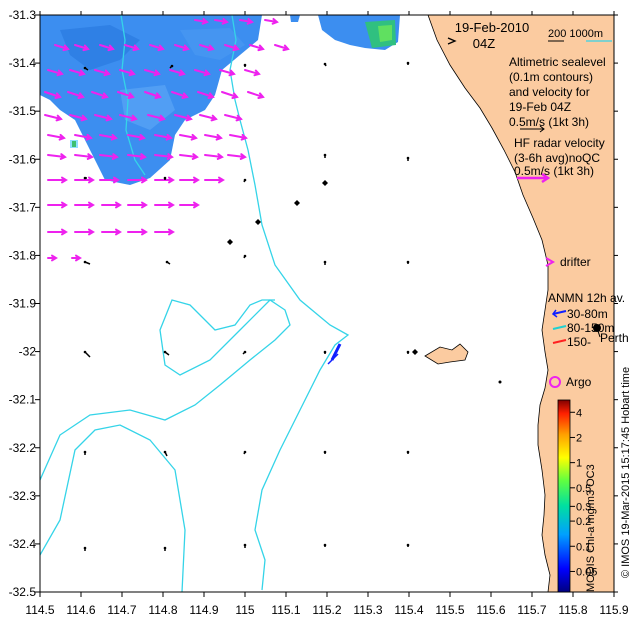  What do you see at coordinates (23, 255) in the screenshot?
I see `lat-tick-label: -31.8` at bounding box center [23, 255].